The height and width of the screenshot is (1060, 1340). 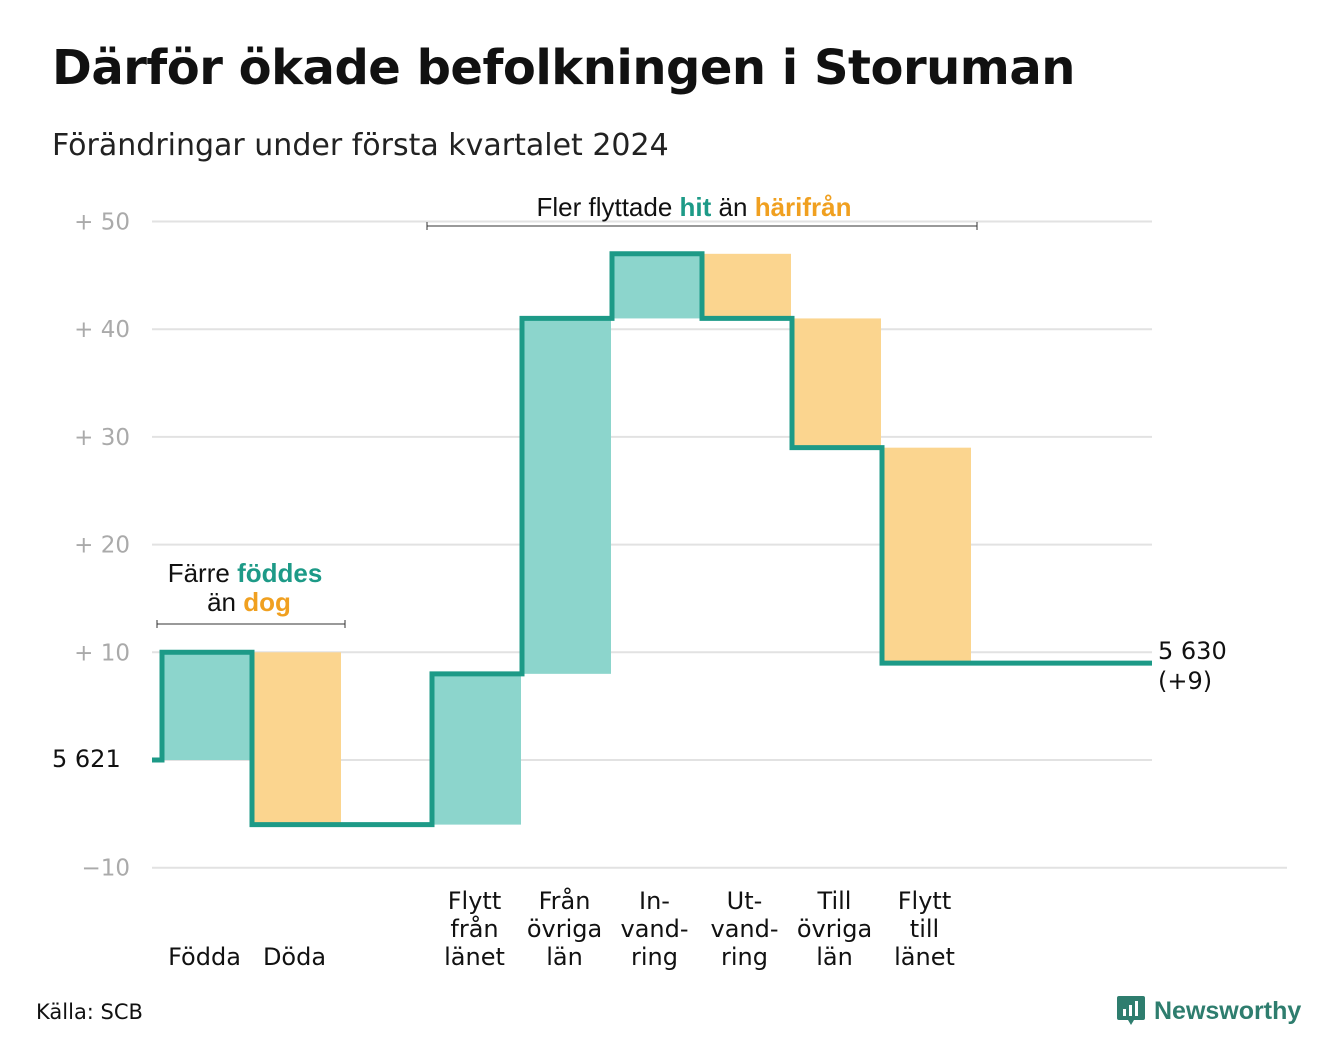 I want to click on brand-logo: Newsworthy, so click(x=1208, y=1011).